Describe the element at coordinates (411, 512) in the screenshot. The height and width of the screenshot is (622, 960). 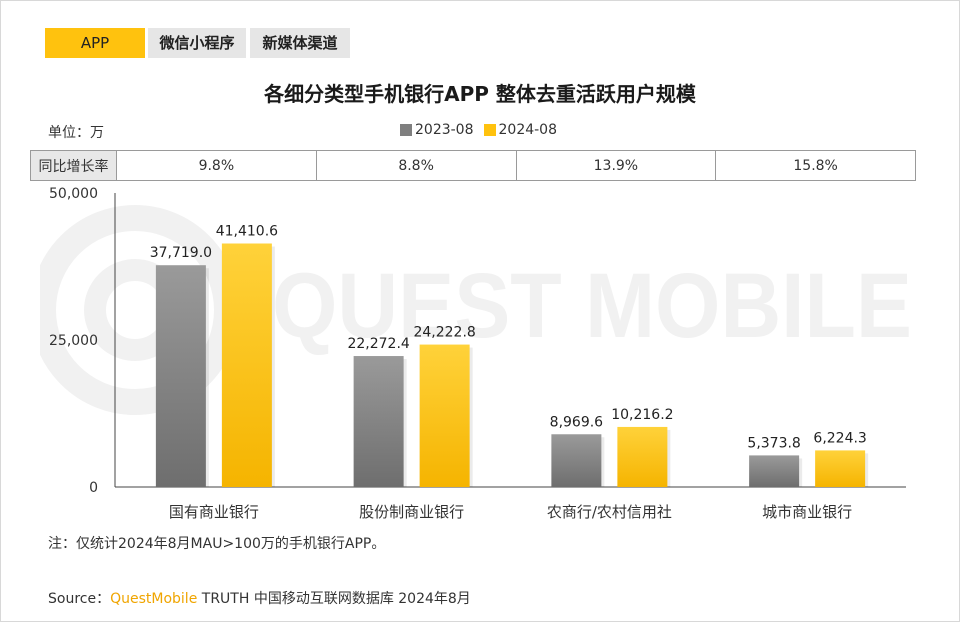
I see `x-category-label: 股份制商业银行` at that location.